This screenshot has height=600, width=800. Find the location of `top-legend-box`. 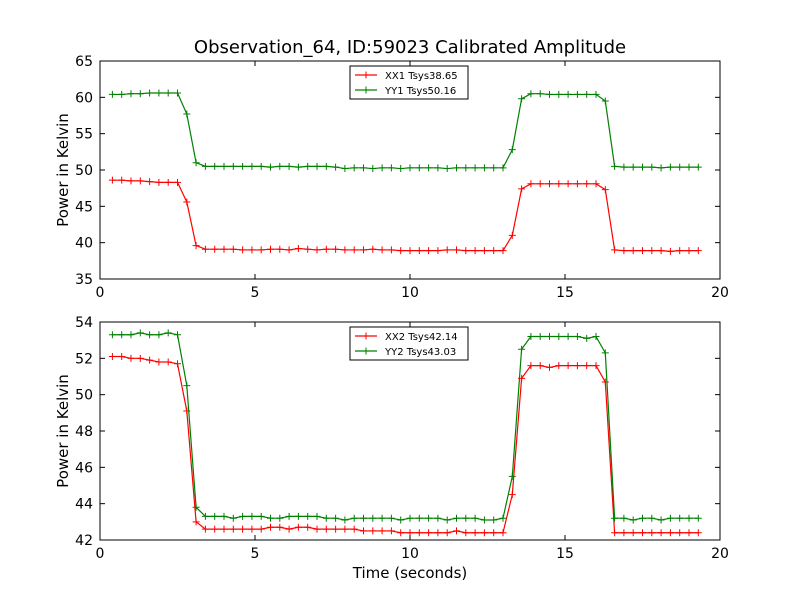

top-legend-box is located at coordinates (409, 82).